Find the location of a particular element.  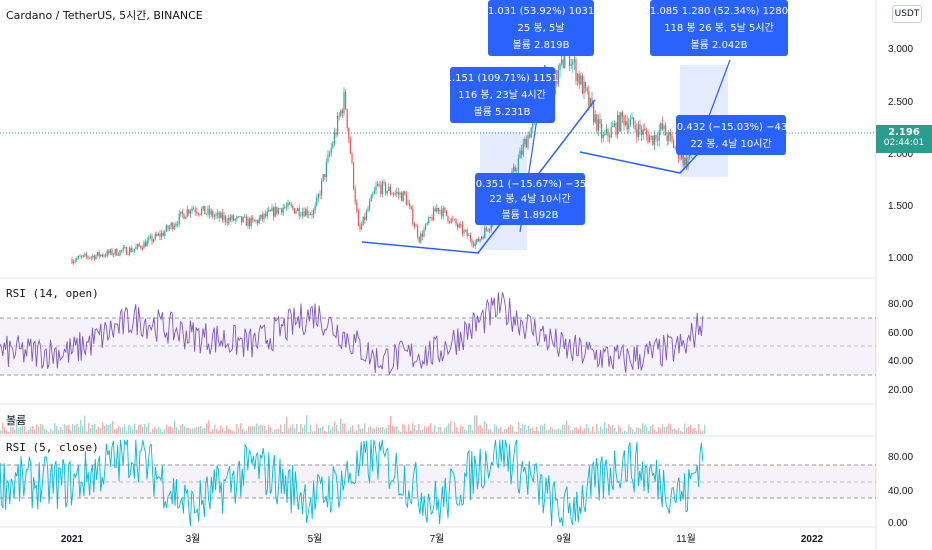

rsi-open-label: RSI (14, open) is located at coordinates (52, 293).